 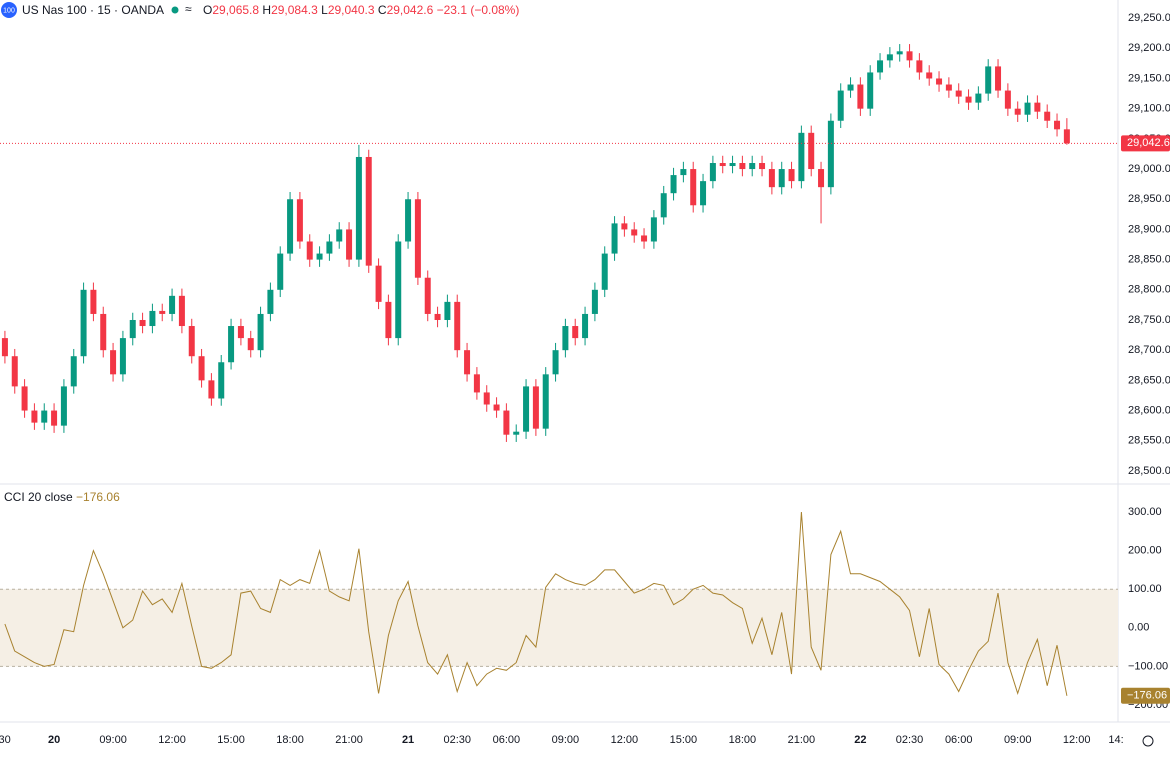 What do you see at coordinates (98, 497) in the screenshot?
I see `indicator-value: −176.06` at bounding box center [98, 497].